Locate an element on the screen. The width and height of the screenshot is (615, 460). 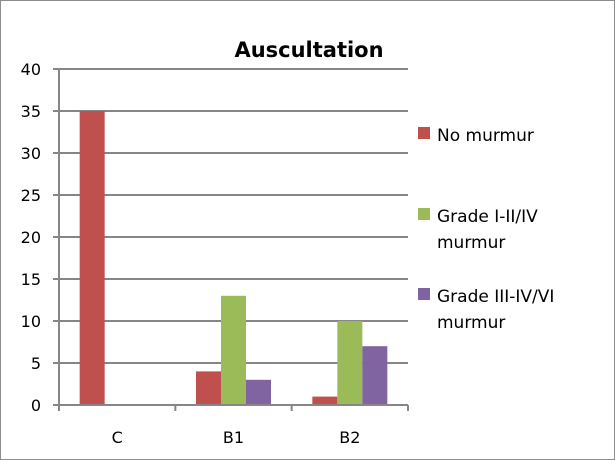
y-tick-label: 40 is located at coordinates (31, 69).